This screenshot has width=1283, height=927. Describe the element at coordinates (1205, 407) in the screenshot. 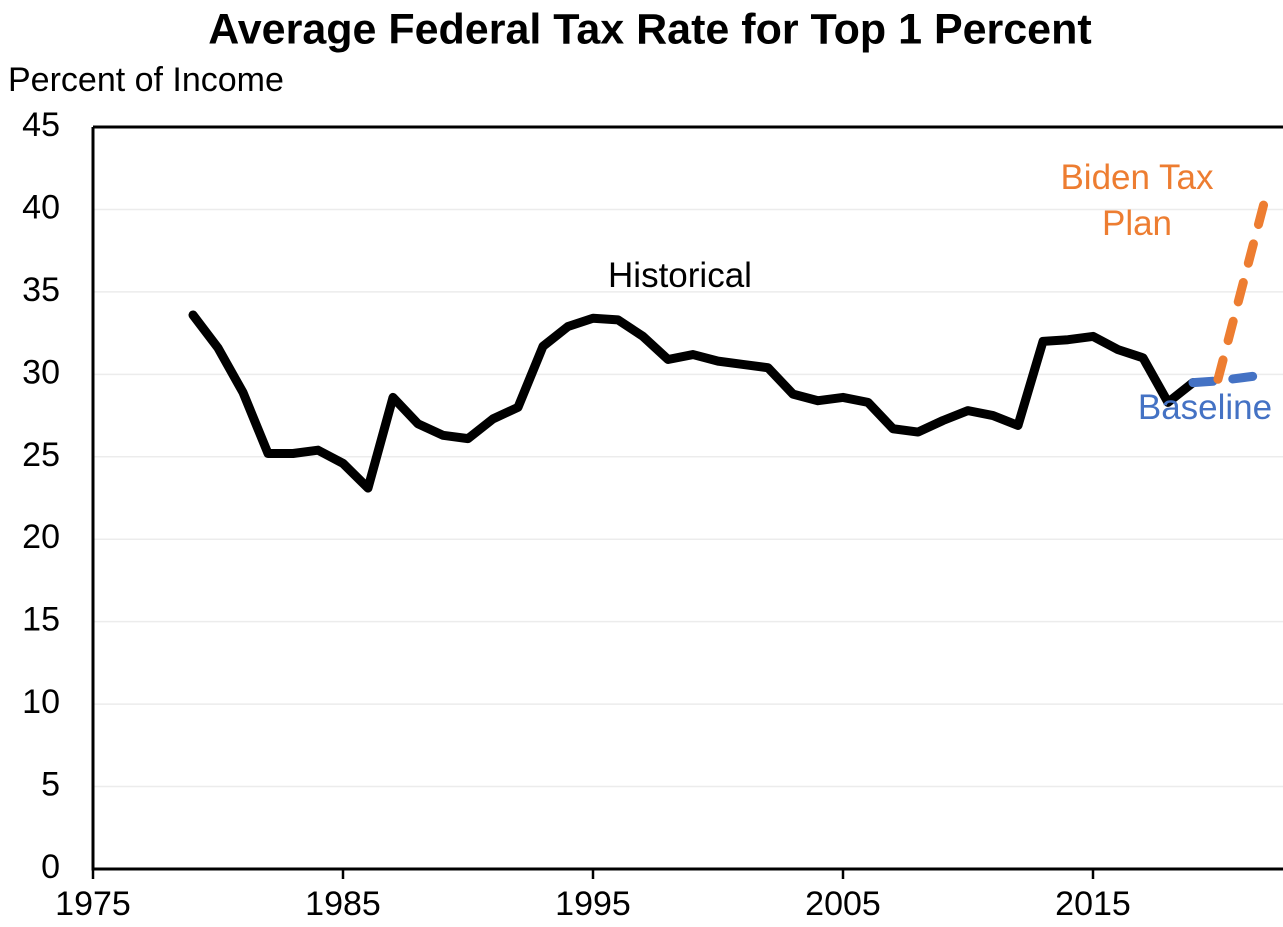

I see `series-label: Baseline` at that location.